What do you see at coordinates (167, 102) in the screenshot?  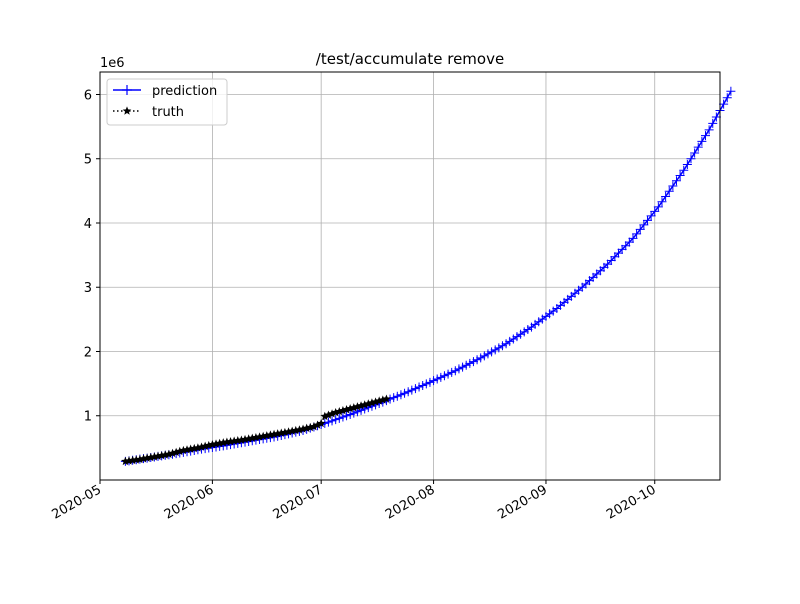 I see `legend: prediction truth` at bounding box center [167, 102].